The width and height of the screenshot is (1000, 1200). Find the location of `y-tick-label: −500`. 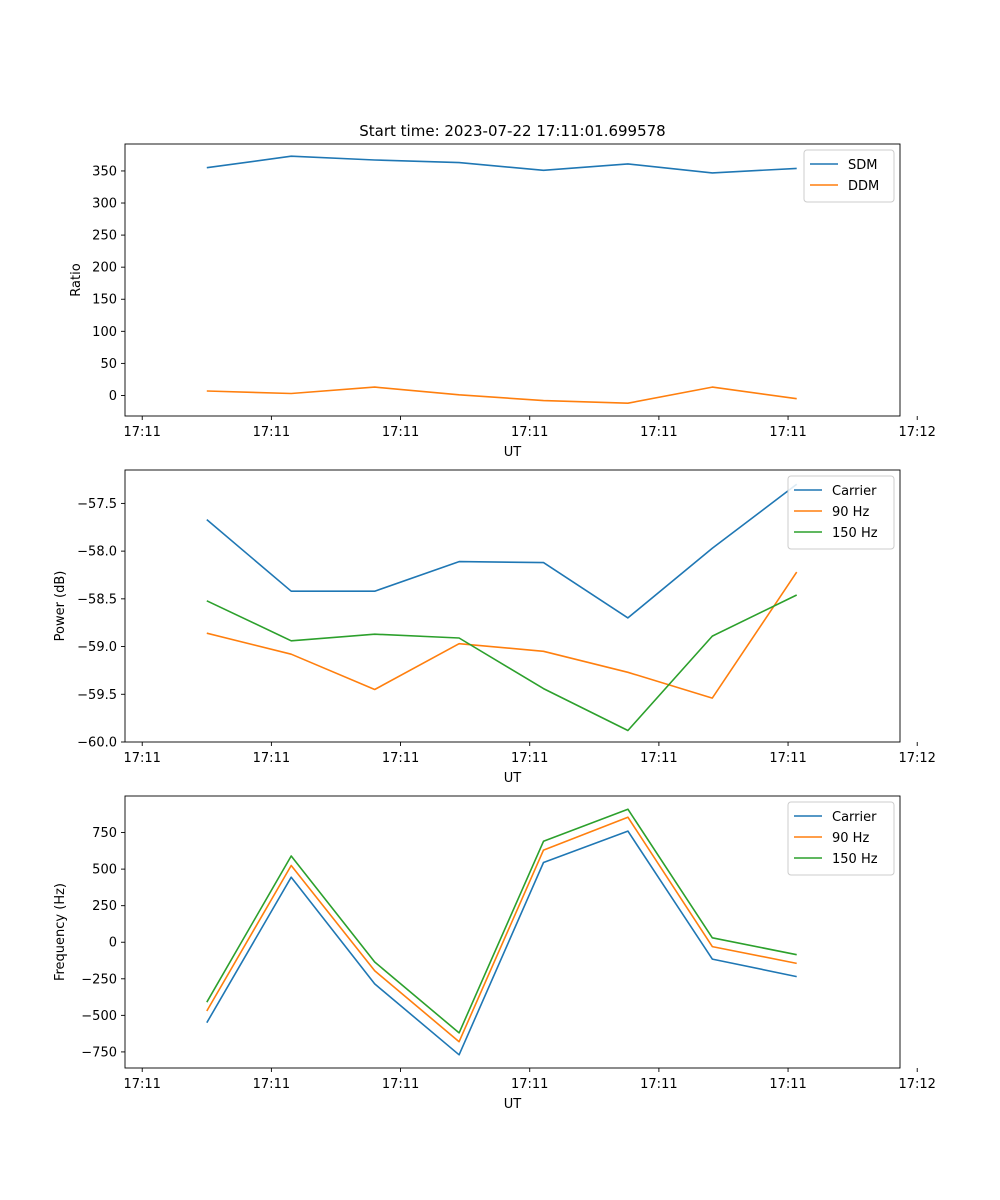

y-tick-label: −500 is located at coordinates (99, 1016).